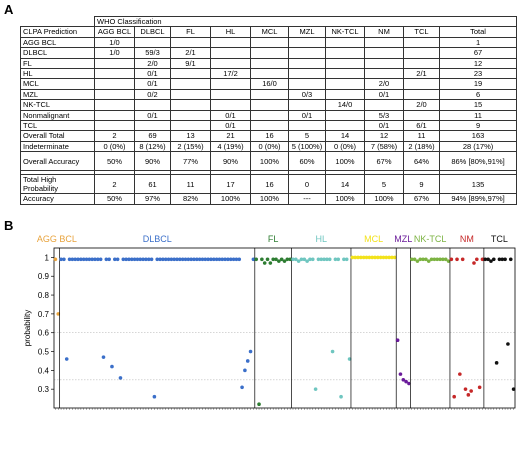 The height and width of the screenshot is (453, 520). I want to click on table-cell: 12, so click(384, 136).